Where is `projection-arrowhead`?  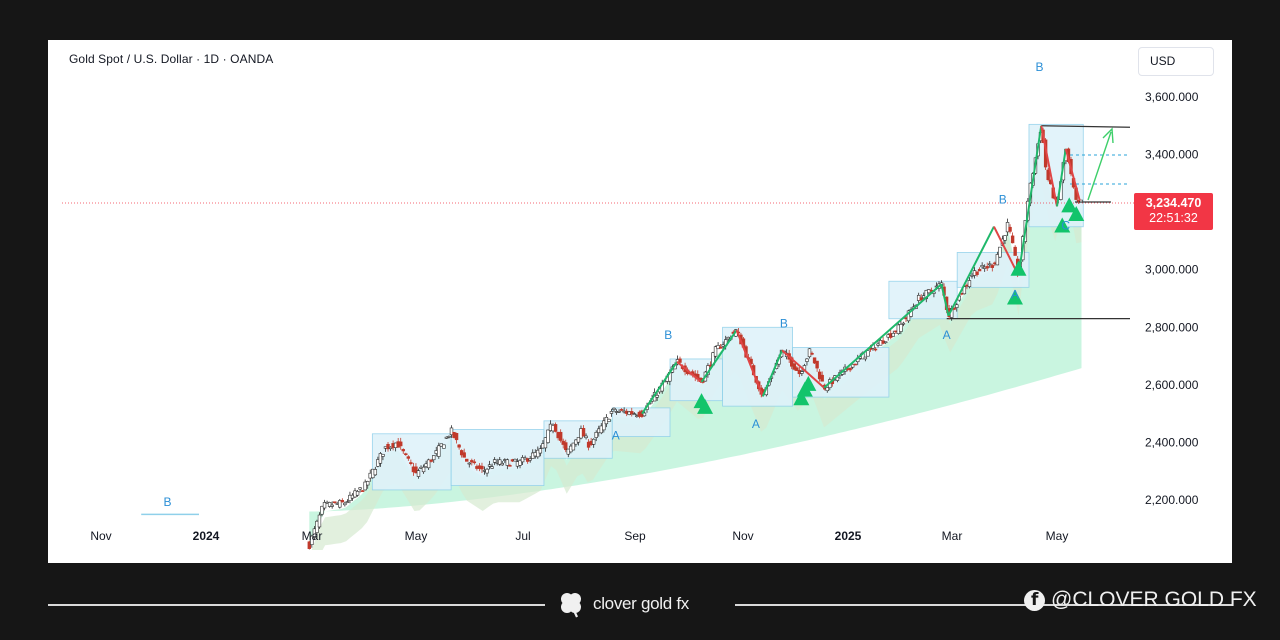 projection-arrowhead is located at coordinates (1108, 135).